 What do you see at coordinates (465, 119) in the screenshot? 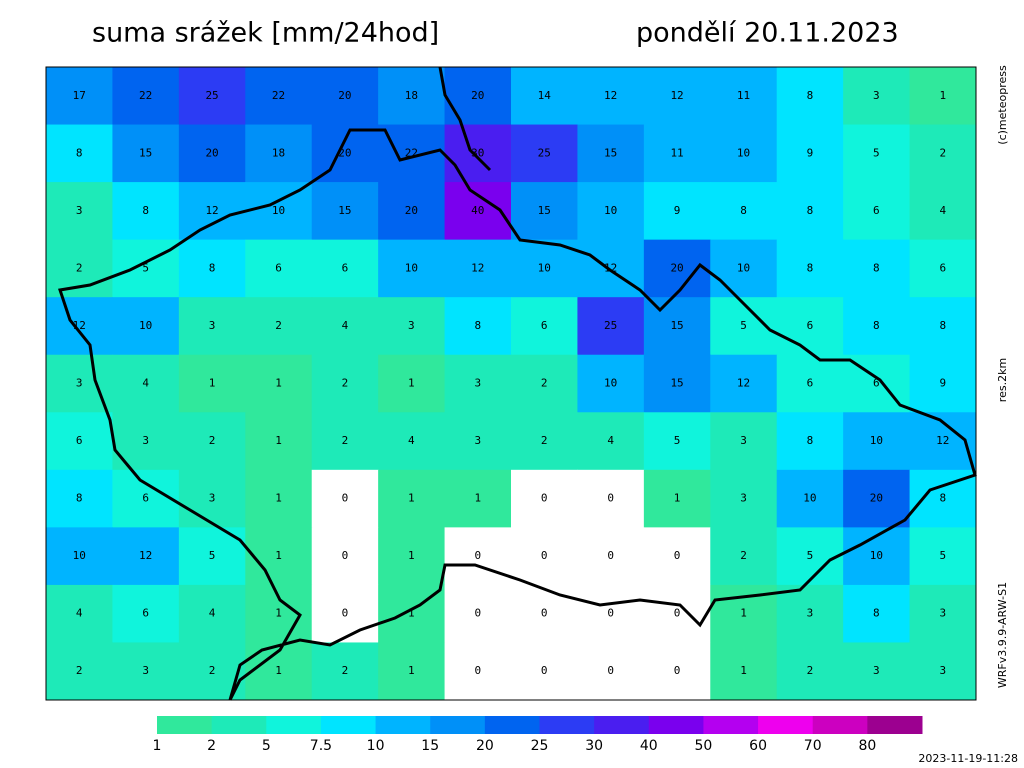
I see `border` at bounding box center [465, 119].